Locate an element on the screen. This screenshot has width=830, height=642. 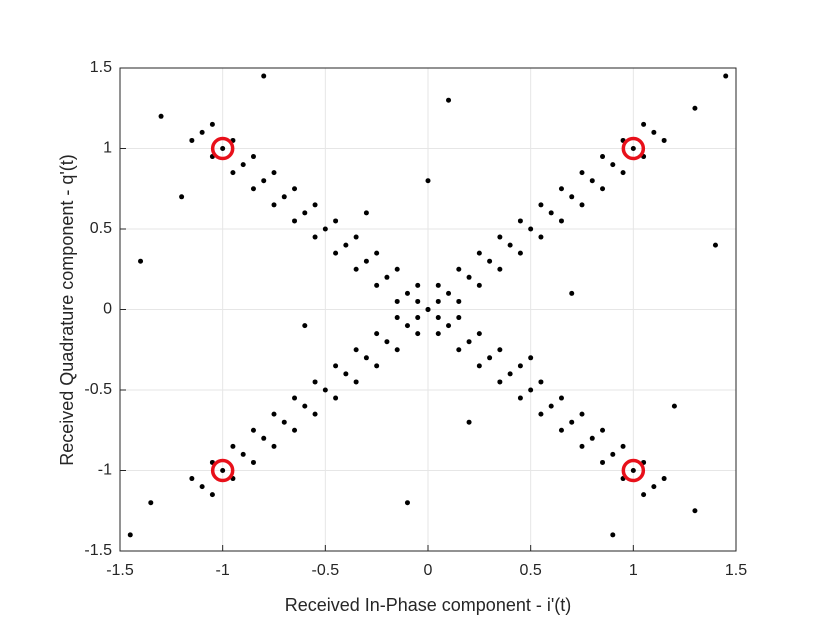
y-tick-label: -1 is located at coordinates (105, 470).